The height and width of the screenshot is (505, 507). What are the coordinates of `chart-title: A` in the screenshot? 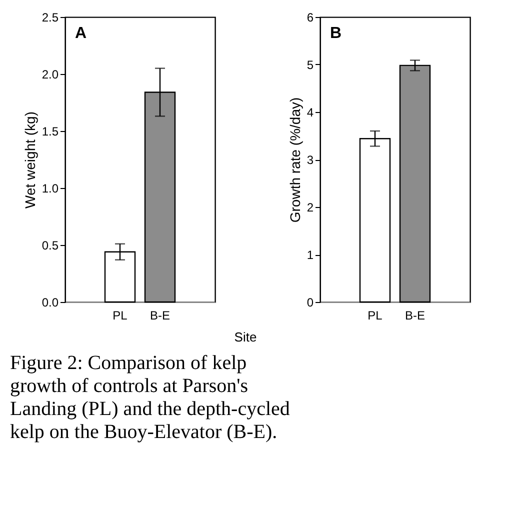 It's located at (81, 33).